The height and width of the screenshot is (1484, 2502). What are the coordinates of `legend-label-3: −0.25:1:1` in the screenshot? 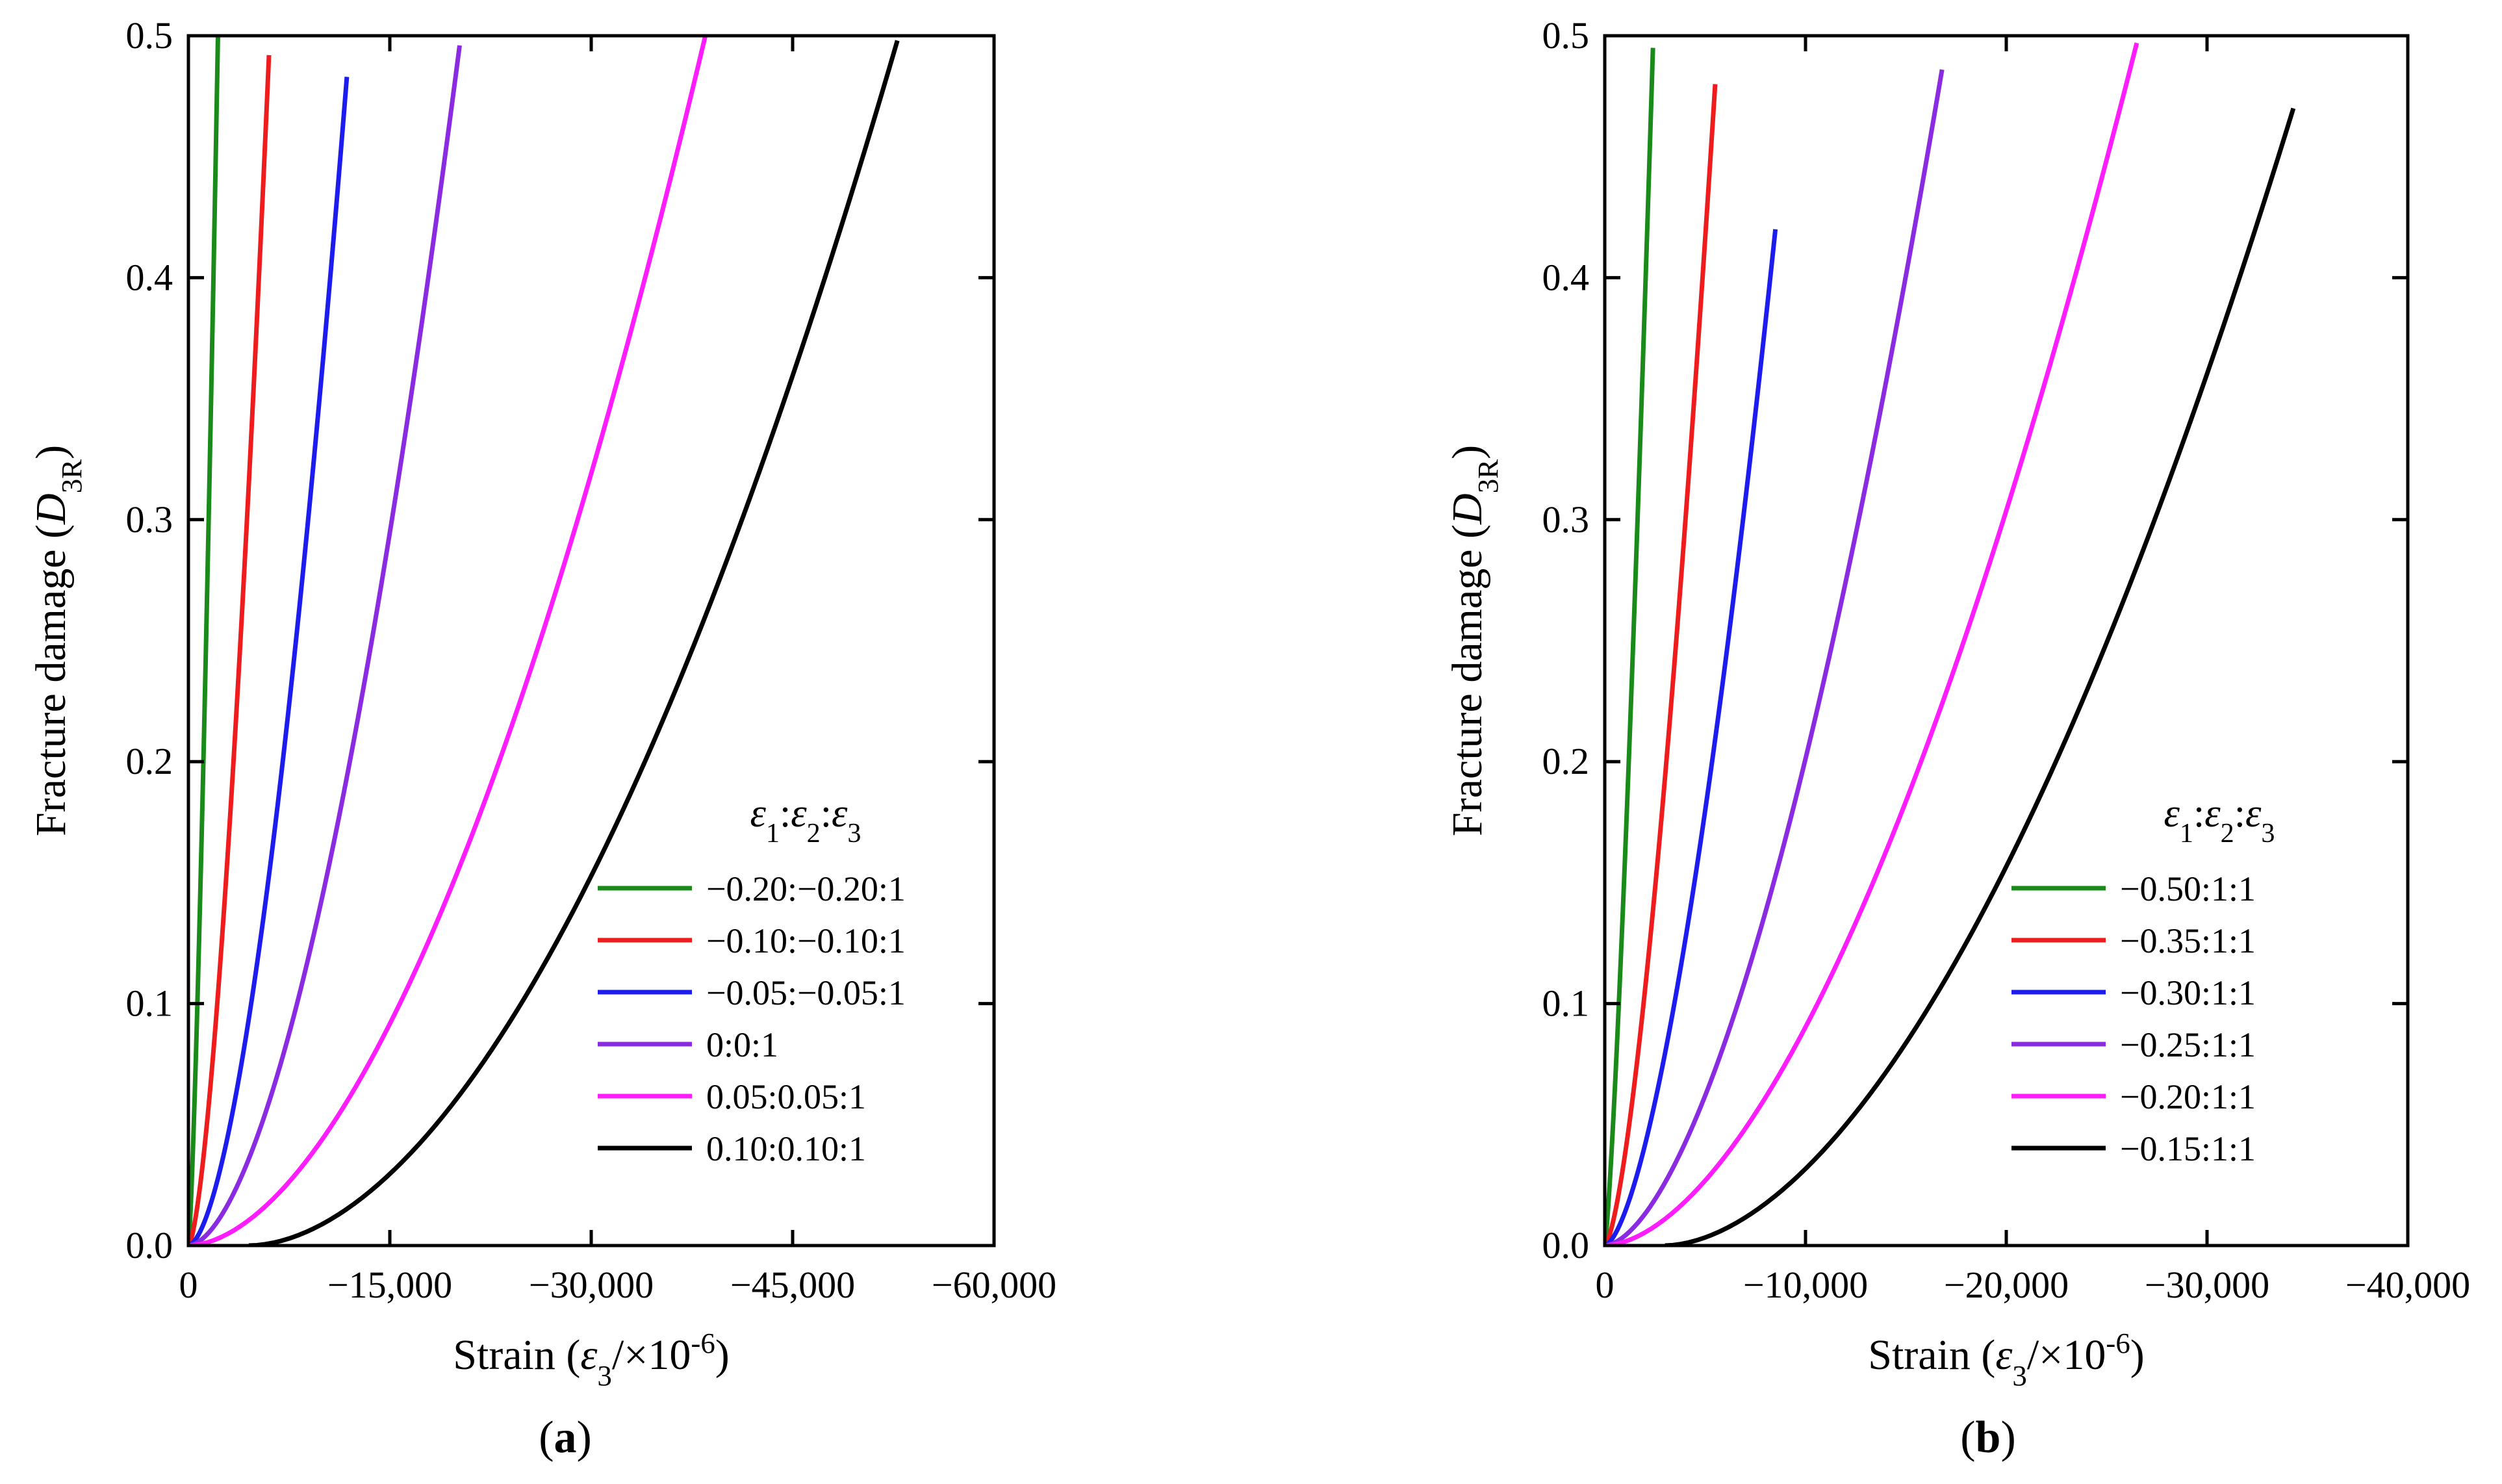 It's located at (2188, 1045).